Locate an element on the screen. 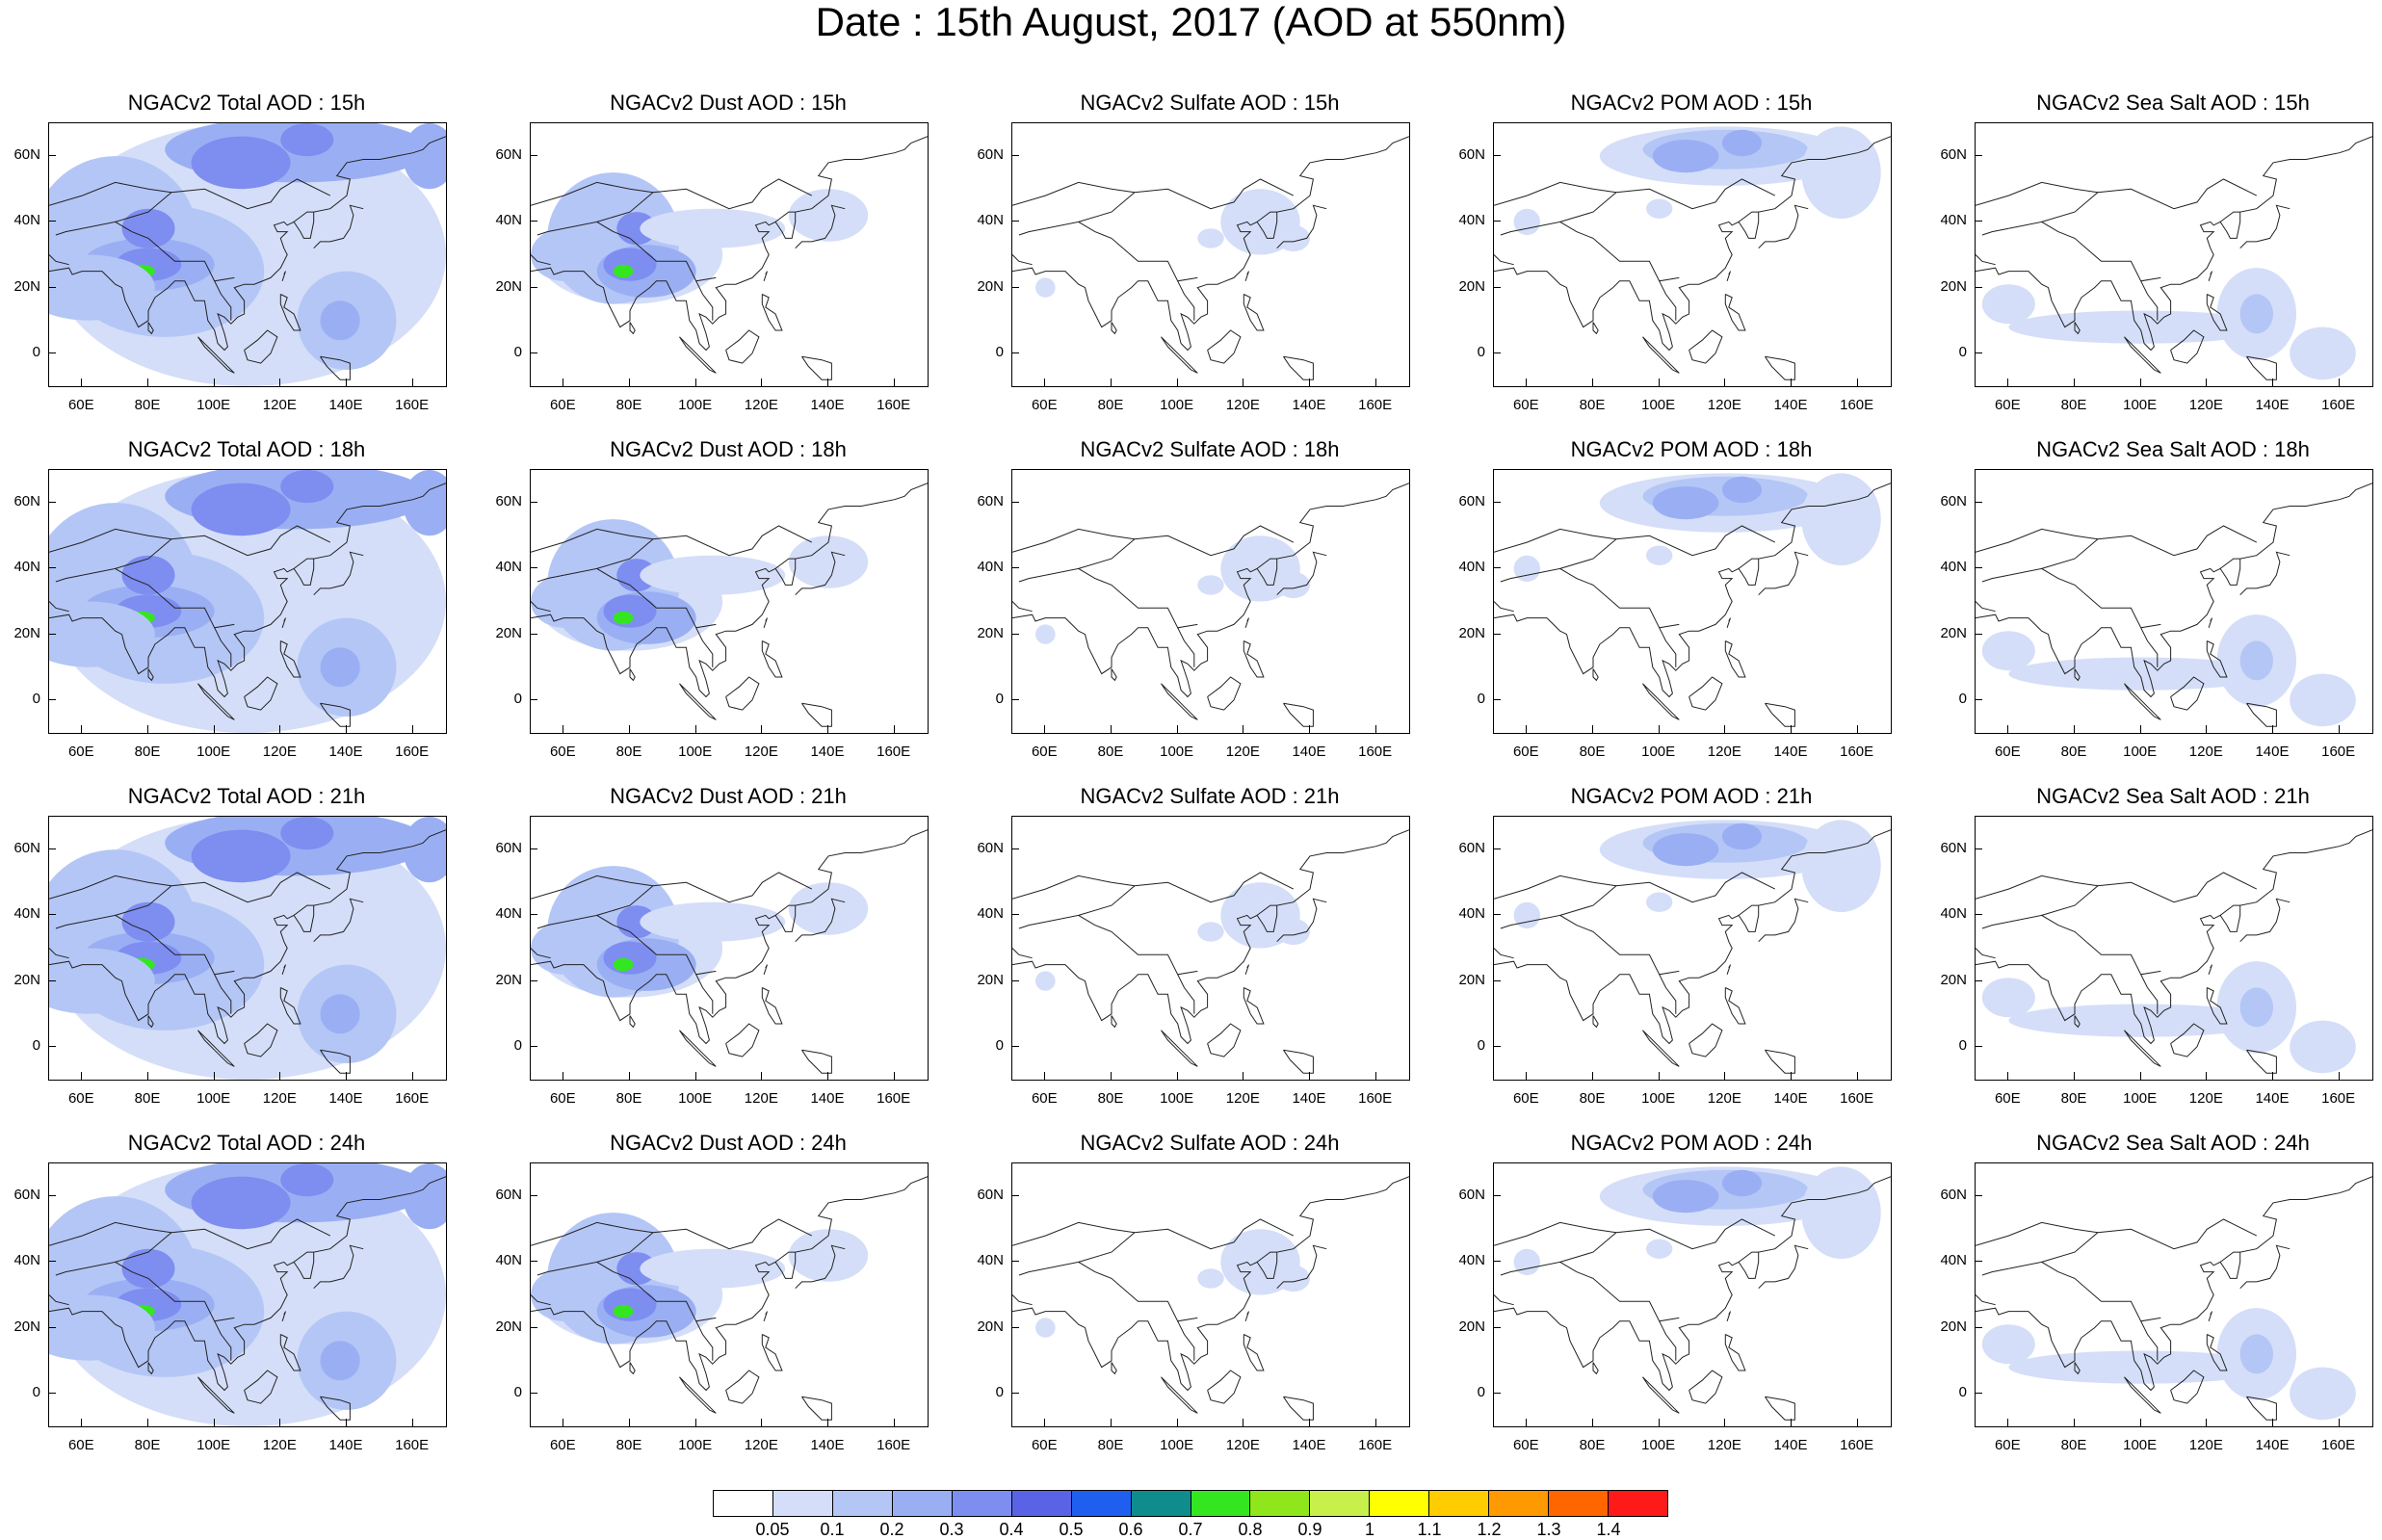  panel-title: NGACv2 Total AOD : 18h is located at coordinates (247, 449).